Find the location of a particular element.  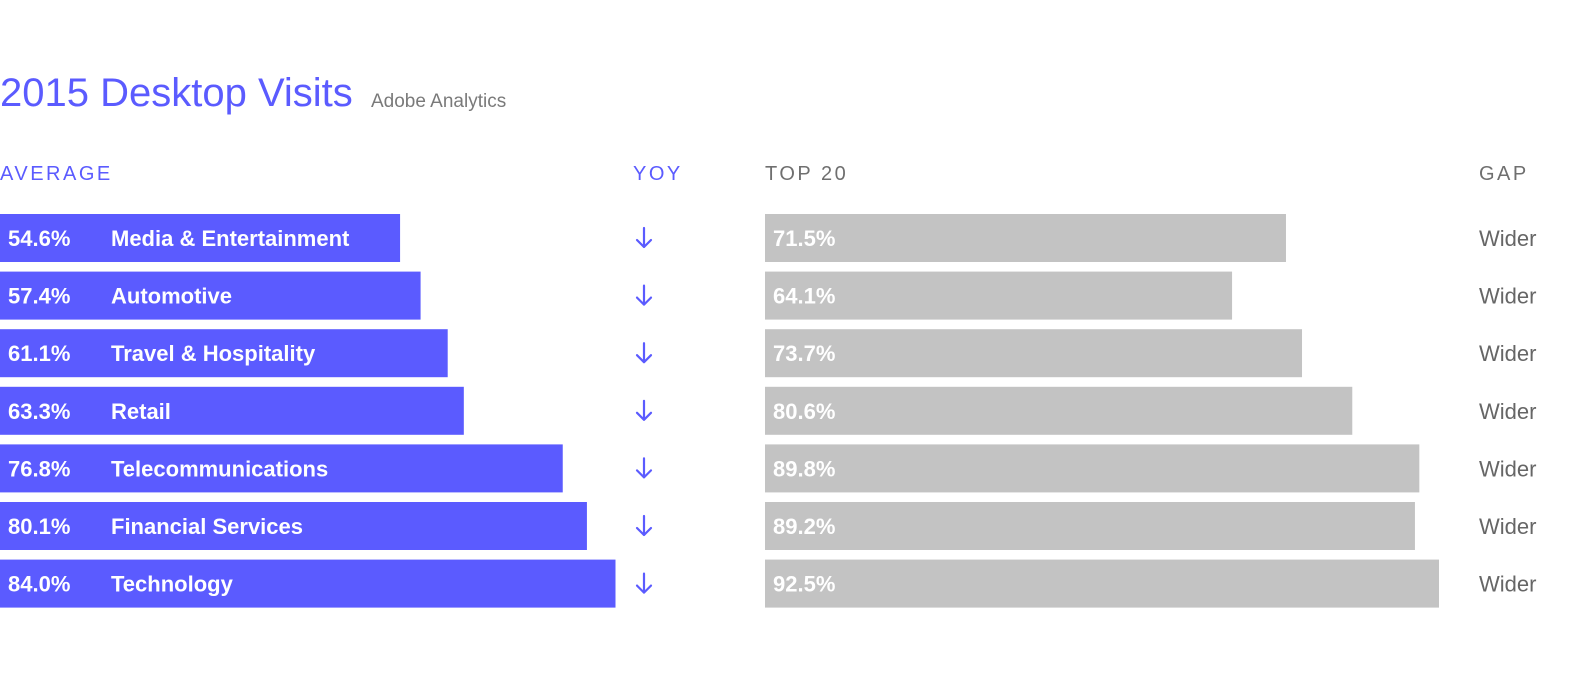

category-label: Retail is located at coordinates (141, 411).